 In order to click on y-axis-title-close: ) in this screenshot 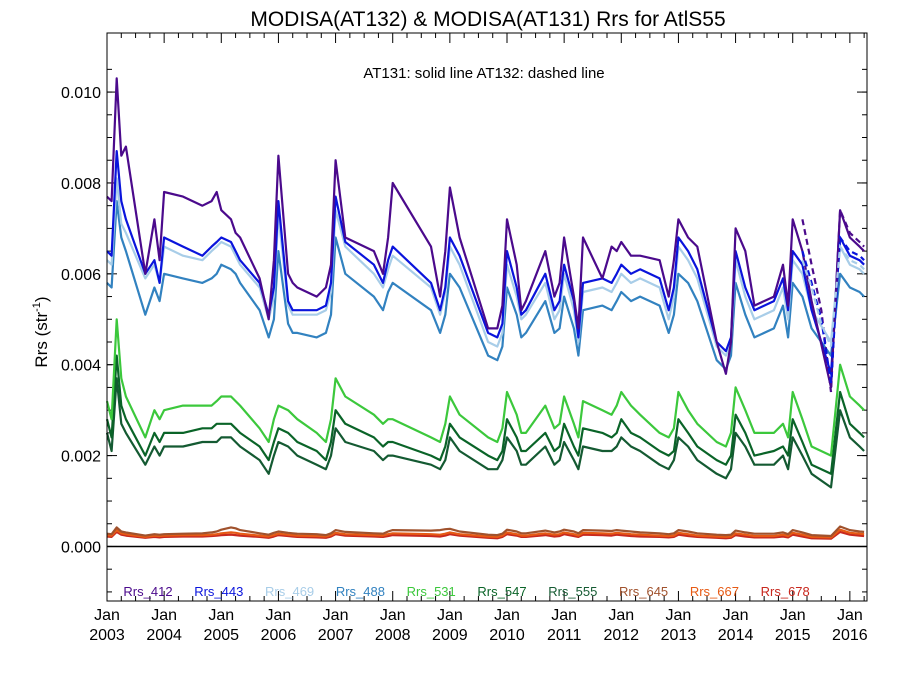, I will do `click(41, 299)`.